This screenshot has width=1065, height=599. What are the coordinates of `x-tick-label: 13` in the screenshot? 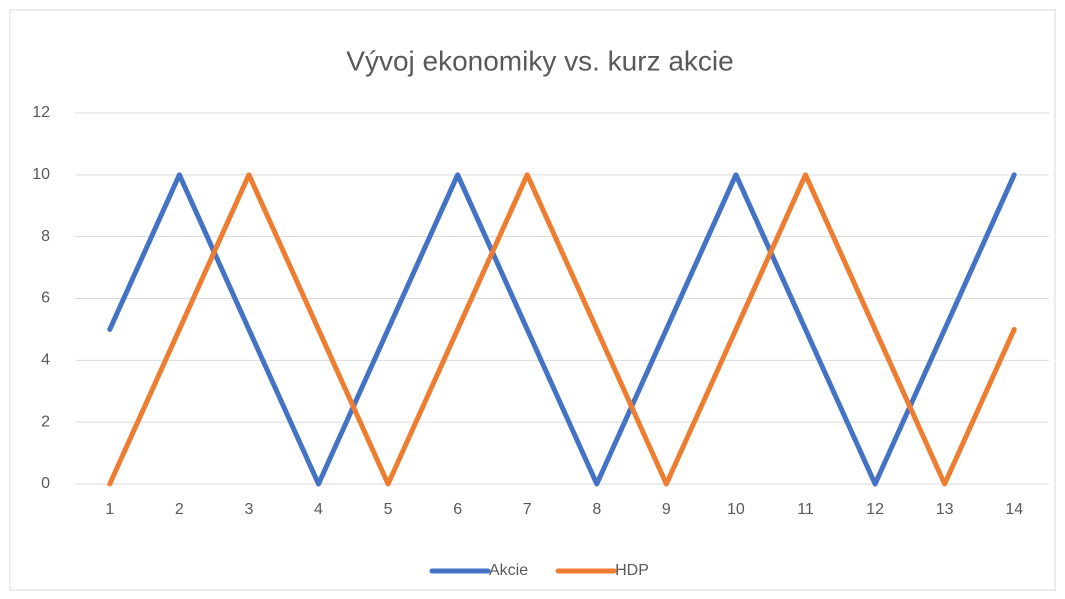 It's located at (945, 509).